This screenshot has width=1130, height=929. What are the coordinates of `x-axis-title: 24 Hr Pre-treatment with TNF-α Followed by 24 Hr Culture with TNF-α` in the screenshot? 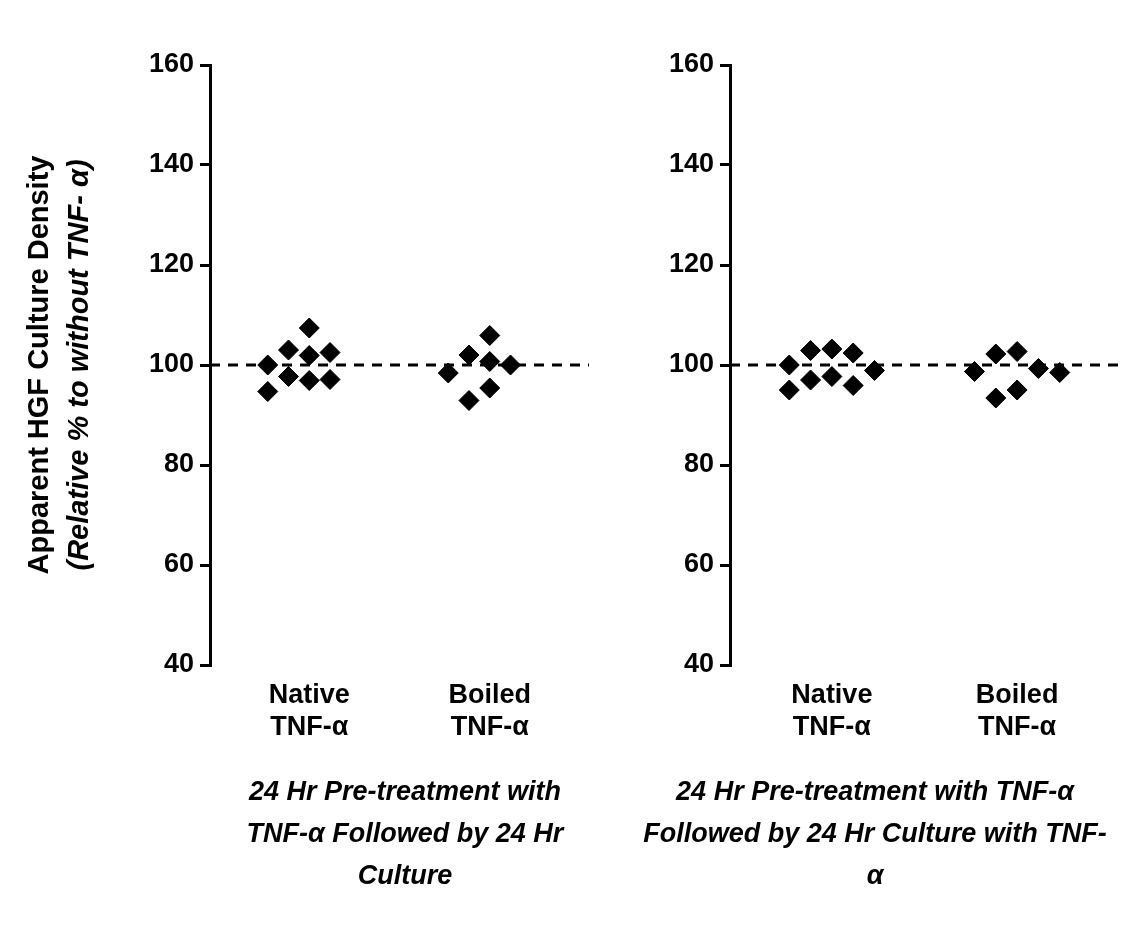 It's located at (875, 833).